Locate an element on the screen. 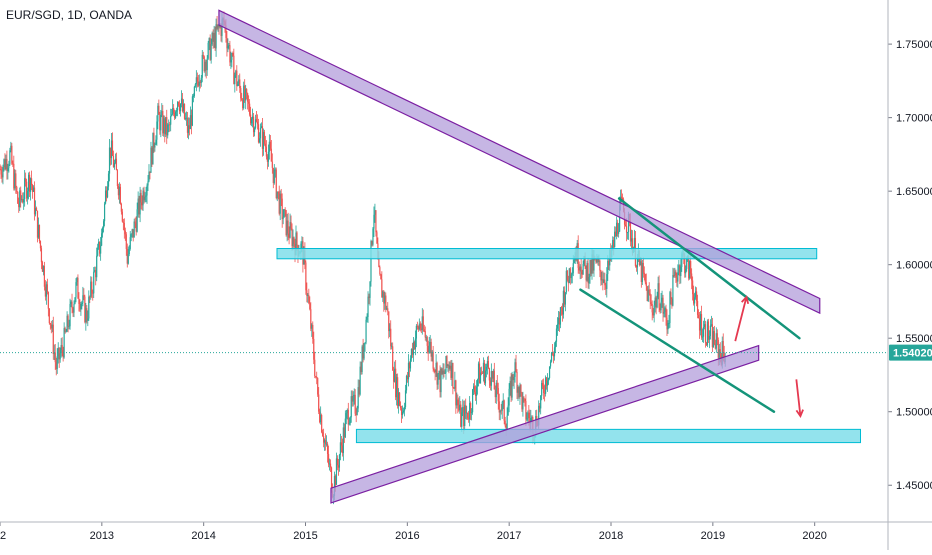 The height and width of the screenshot is (555, 932). trend-channel-lower is located at coordinates (545, 424).